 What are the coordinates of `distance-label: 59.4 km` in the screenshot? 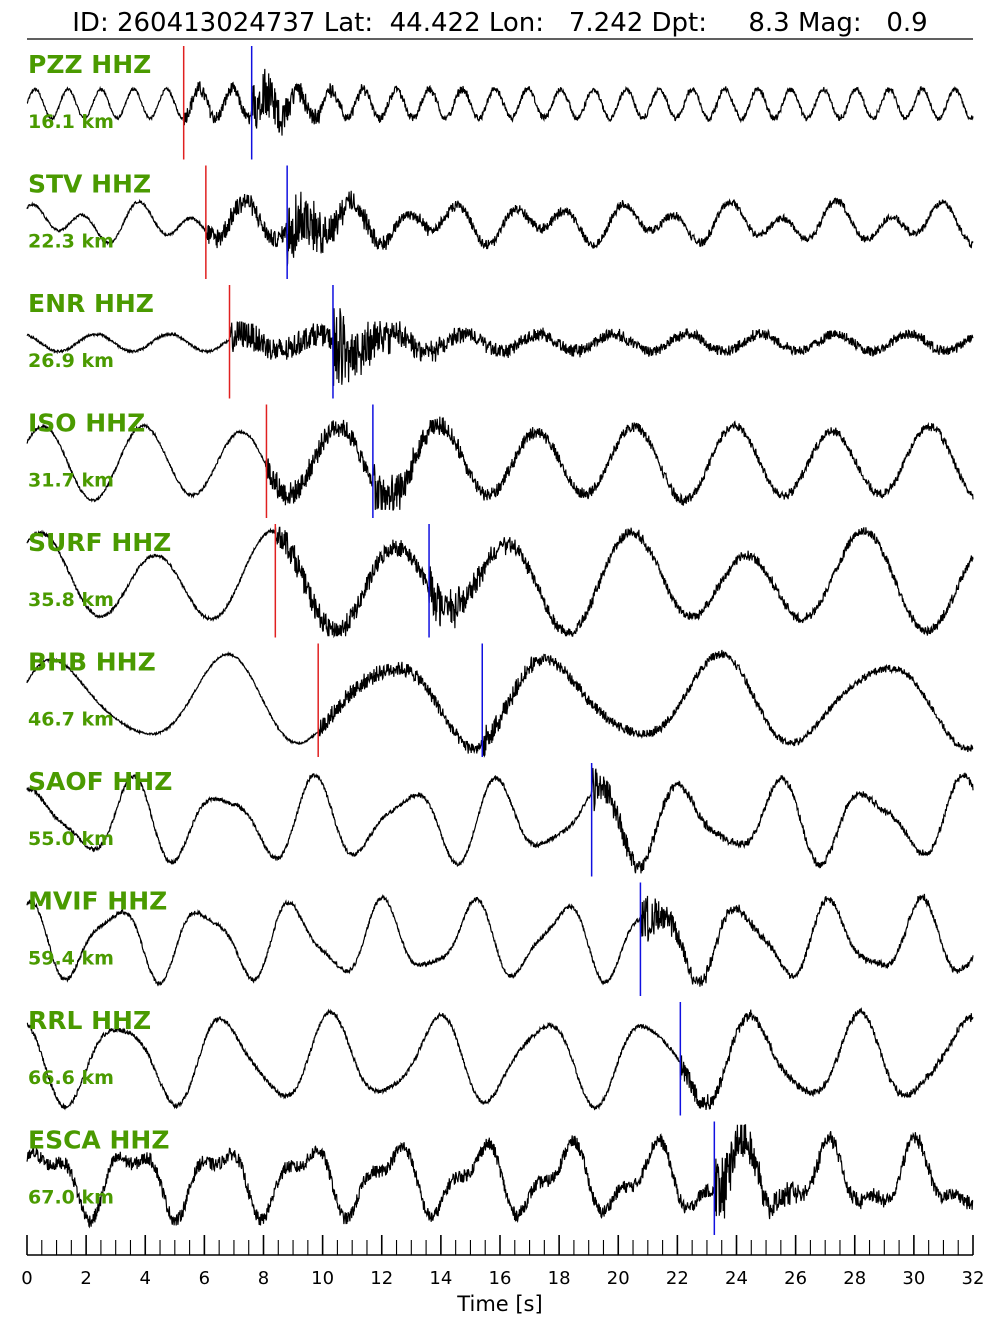 It's located at (71, 958).